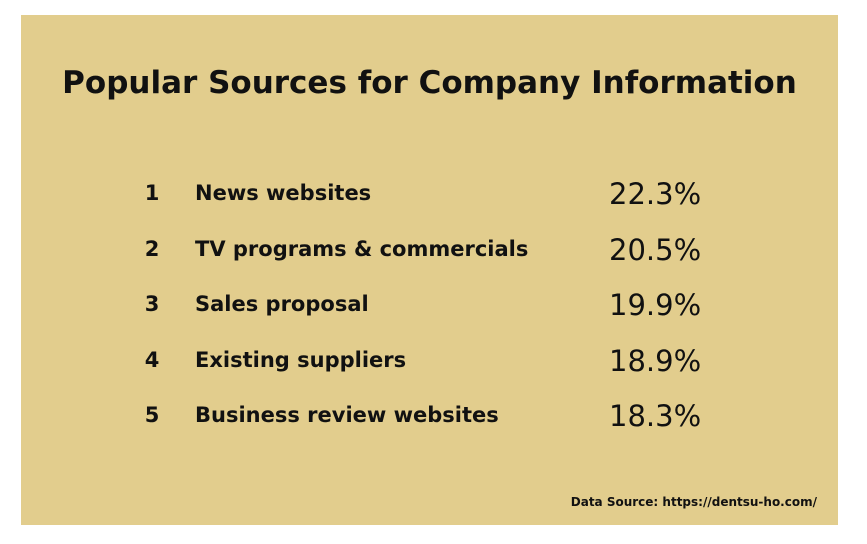  What do you see at coordinates (152, 415) in the screenshot?
I see `rank: 5` at bounding box center [152, 415].